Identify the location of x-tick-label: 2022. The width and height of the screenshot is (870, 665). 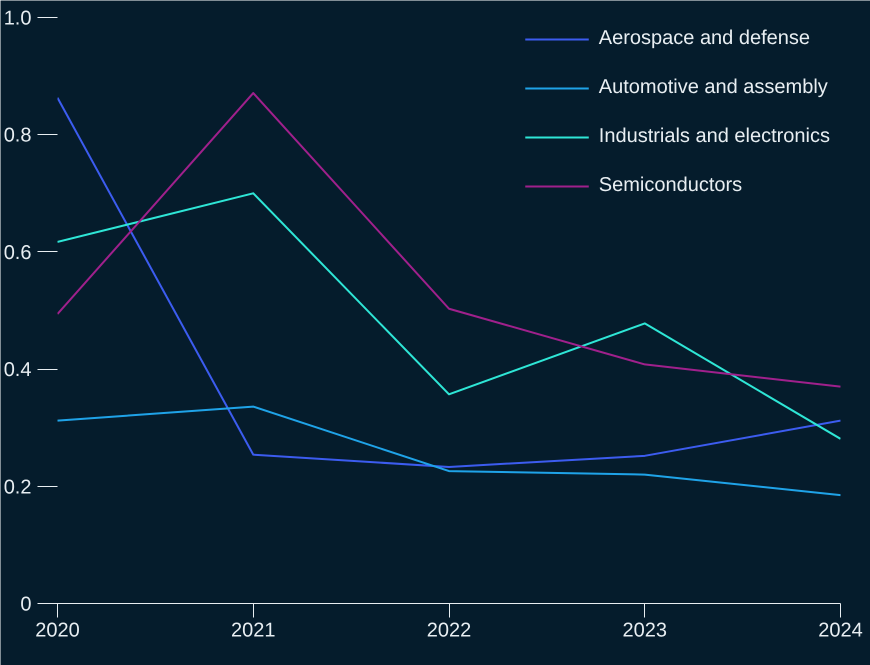
(449, 631).